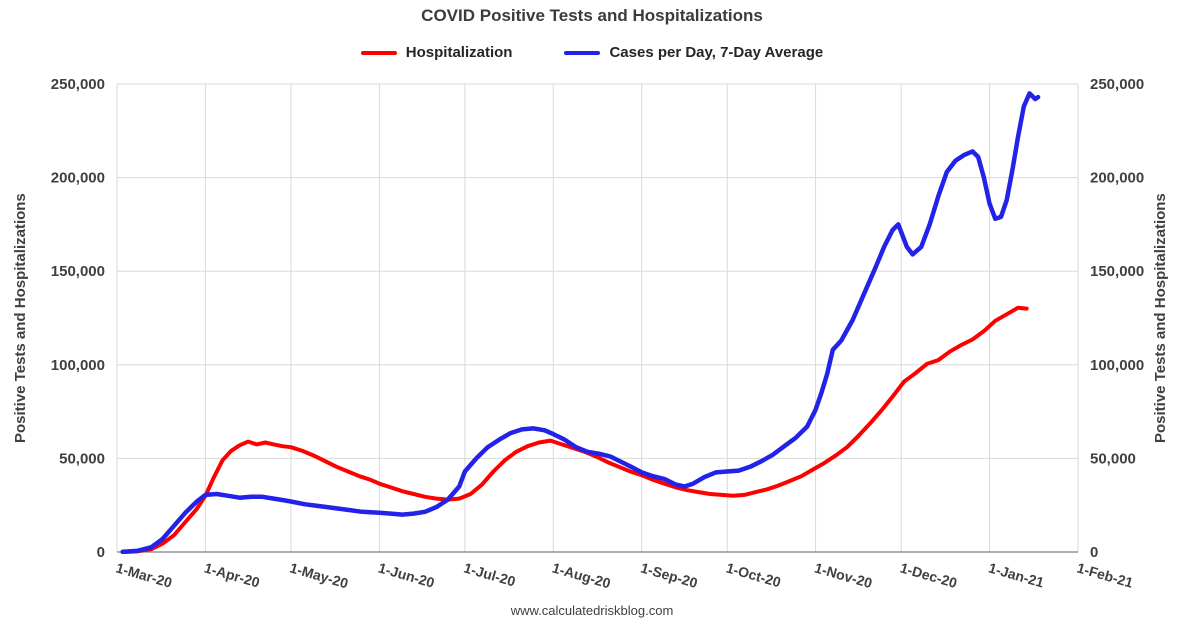 The height and width of the screenshot is (626, 1184). What do you see at coordinates (319, 576) in the screenshot?
I see `svg-text: 1-May-20` at bounding box center [319, 576].